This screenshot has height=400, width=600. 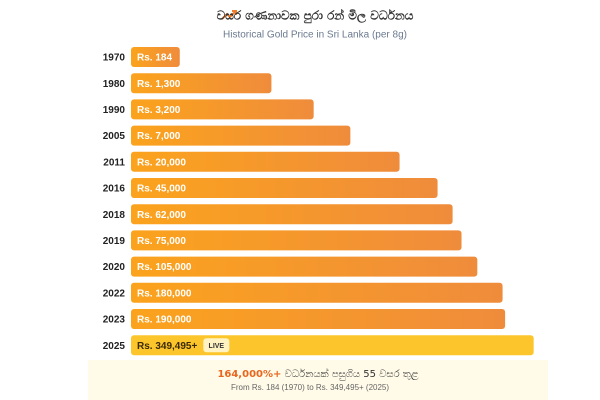 I want to click on trend-icon-head, so click(x=234, y=12).